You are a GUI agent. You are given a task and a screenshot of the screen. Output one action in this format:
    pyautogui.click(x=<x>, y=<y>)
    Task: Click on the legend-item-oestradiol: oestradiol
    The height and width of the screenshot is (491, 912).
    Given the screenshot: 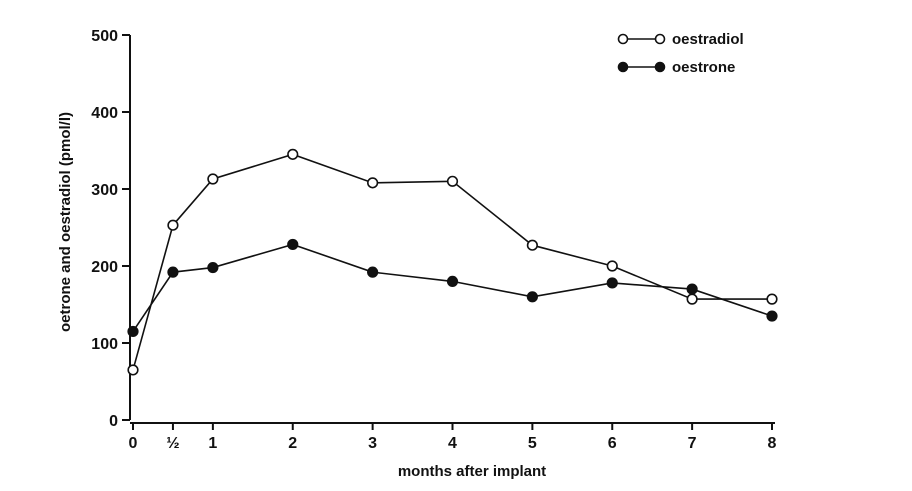 What is the action you would take?
    pyautogui.click(x=680, y=39)
    